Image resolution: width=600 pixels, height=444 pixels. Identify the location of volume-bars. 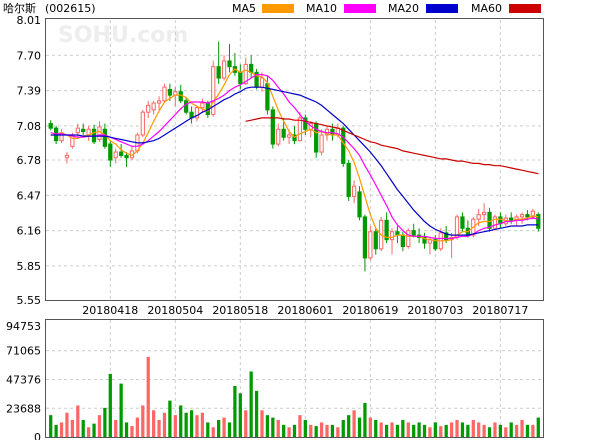
(294, 396).